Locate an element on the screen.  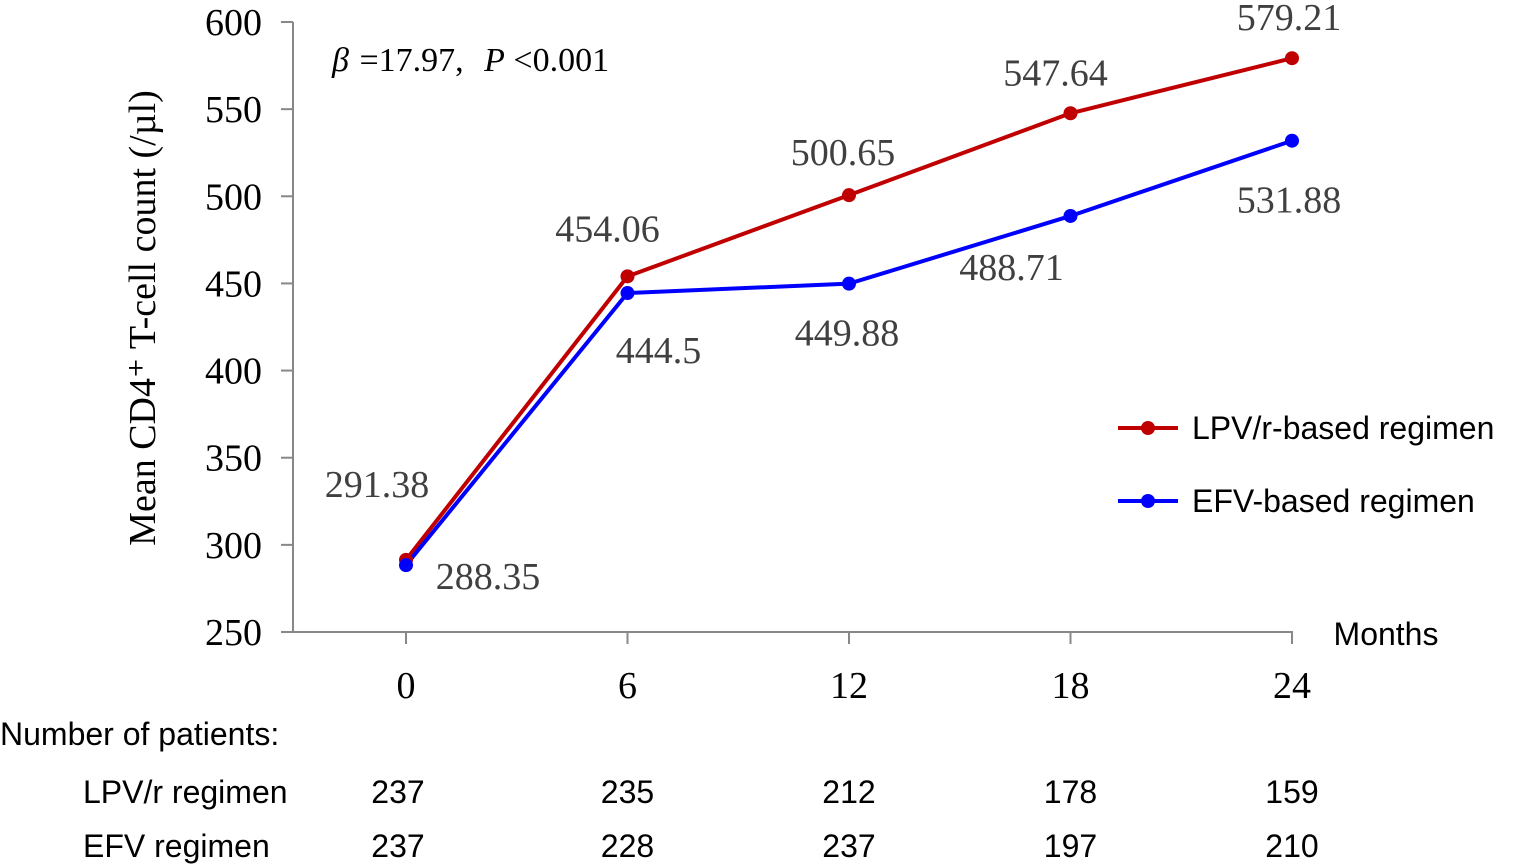
data-label-lpv: 454.06 is located at coordinates (607, 229).